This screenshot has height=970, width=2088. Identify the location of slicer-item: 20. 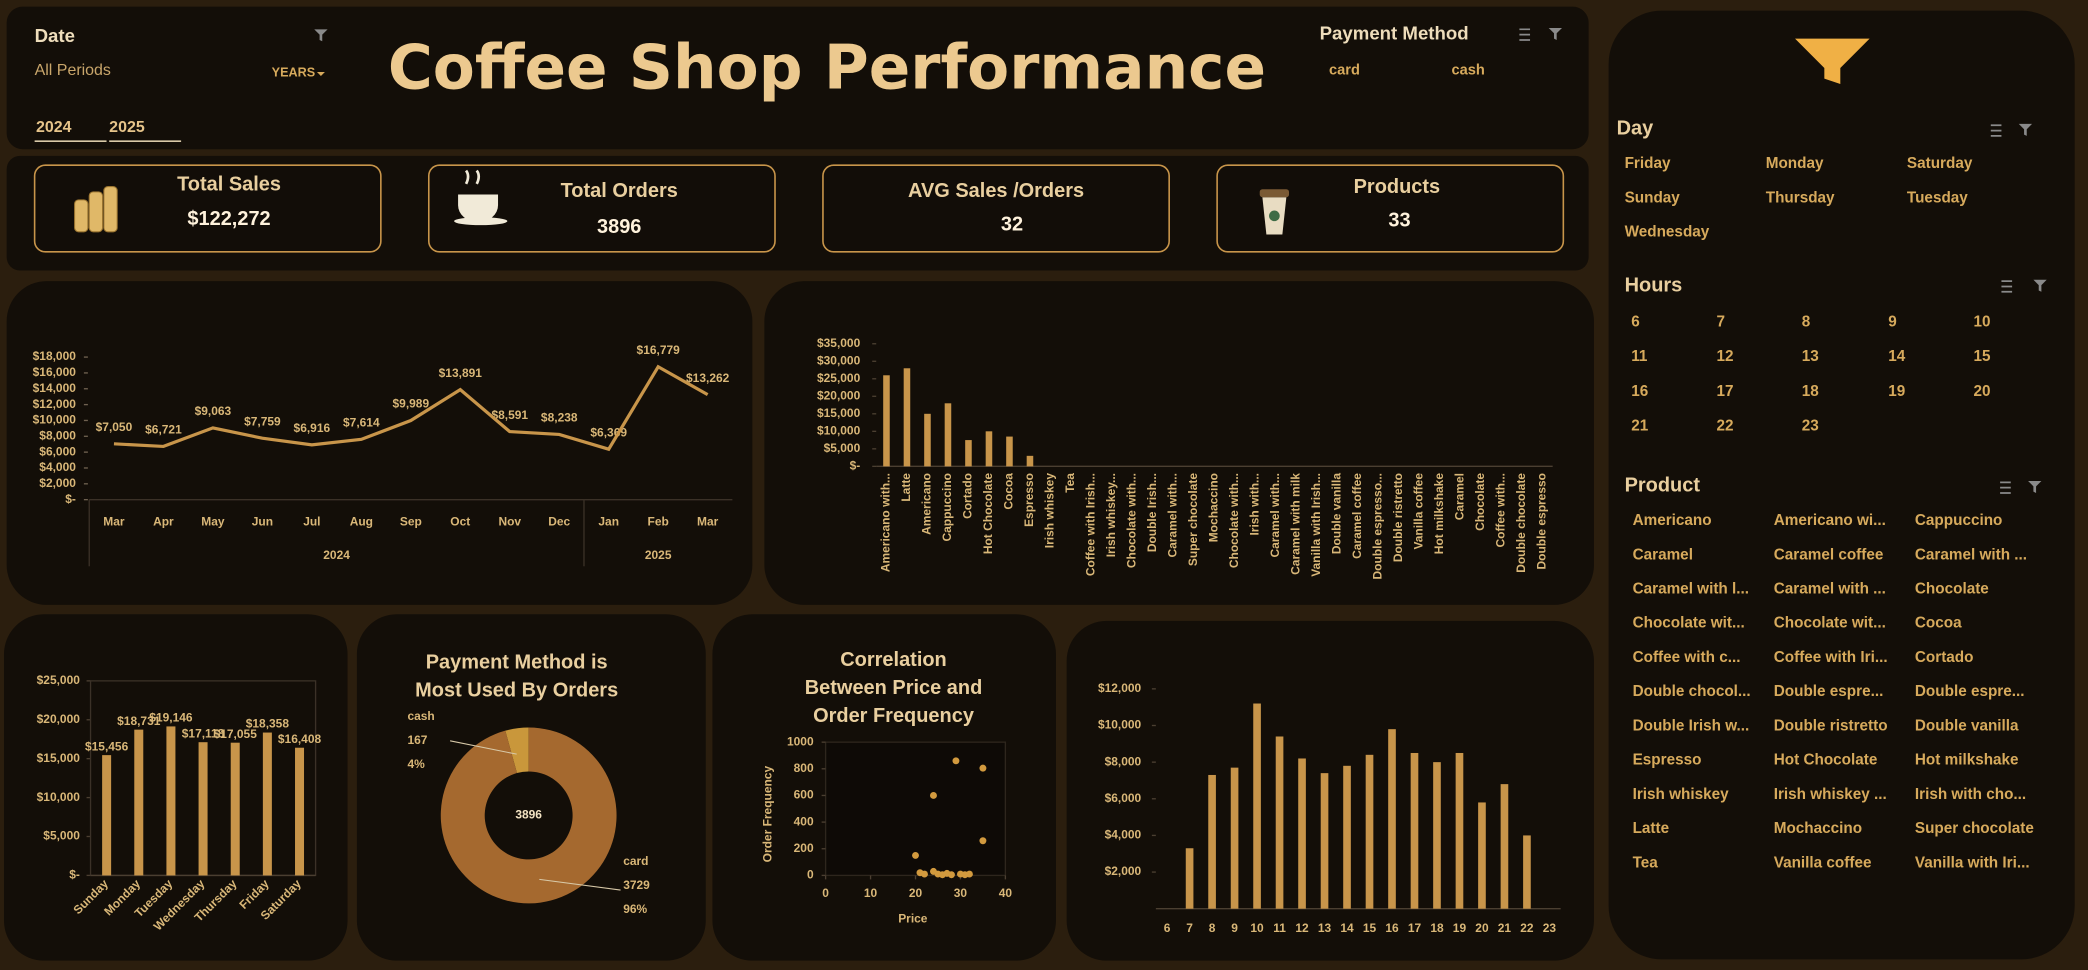
(1981, 391).